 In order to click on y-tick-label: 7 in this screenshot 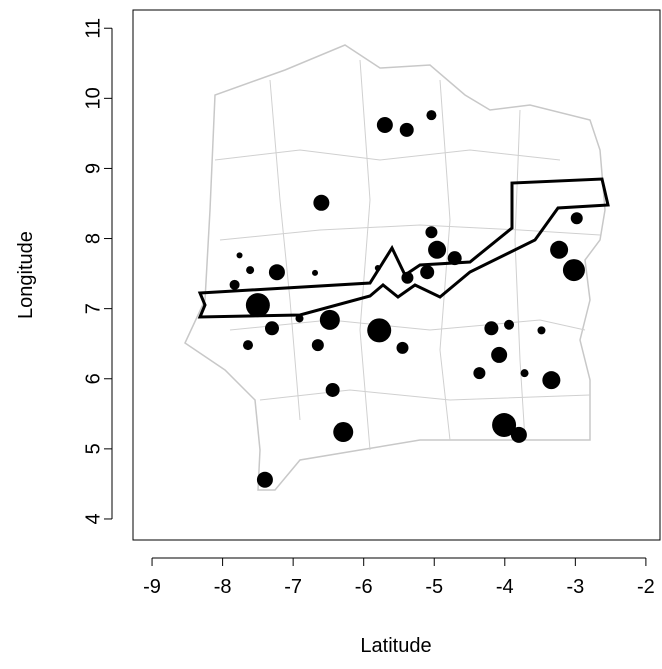, I will do `click(93, 308)`.